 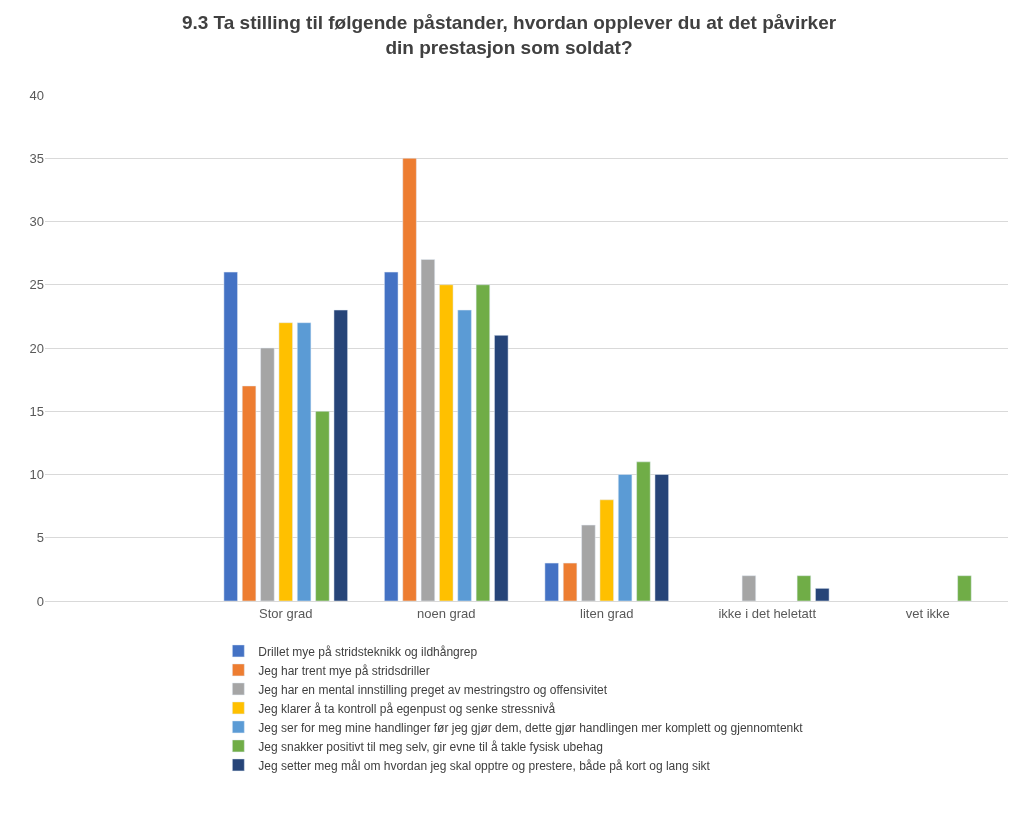 What do you see at coordinates (607, 613) in the screenshot?
I see `x-tick-label: liten grad` at bounding box center [607, 613].